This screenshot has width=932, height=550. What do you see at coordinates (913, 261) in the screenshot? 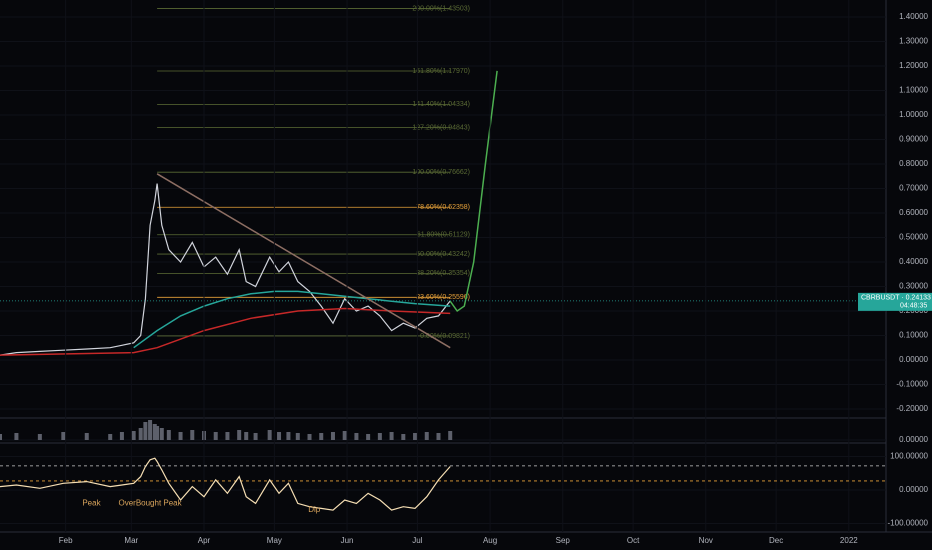
I see `y-tick-label: 0.40000` at bounding box center [913, 261].